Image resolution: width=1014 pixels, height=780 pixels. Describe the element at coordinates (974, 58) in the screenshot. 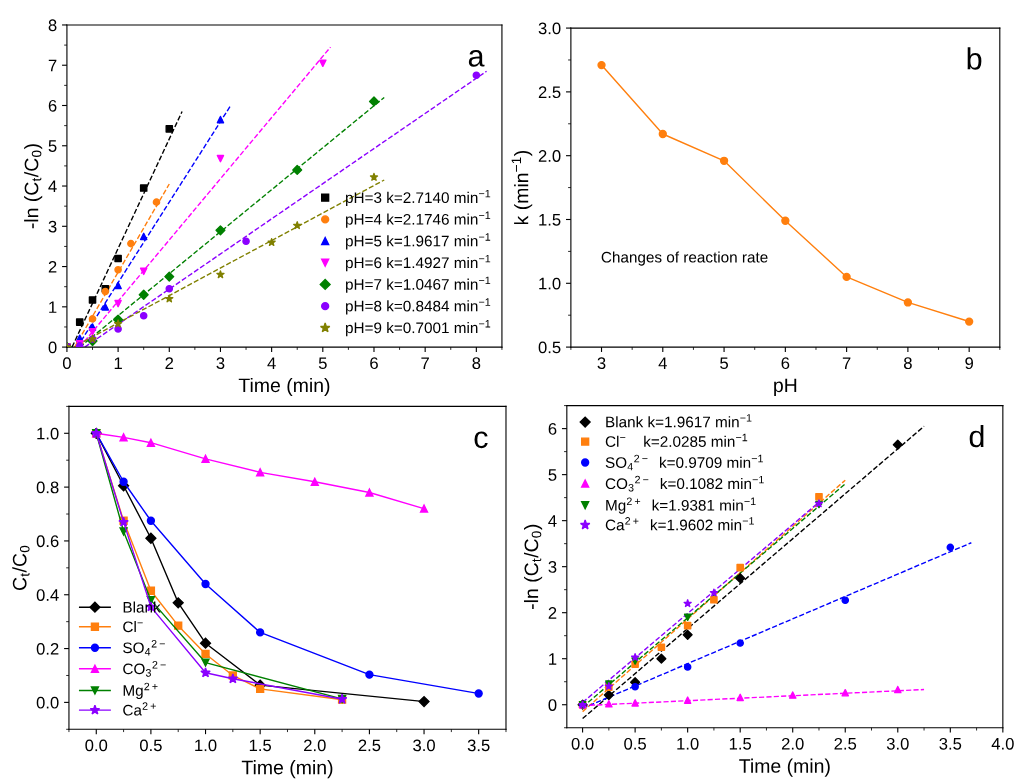

I see `annotation: b` at that location.